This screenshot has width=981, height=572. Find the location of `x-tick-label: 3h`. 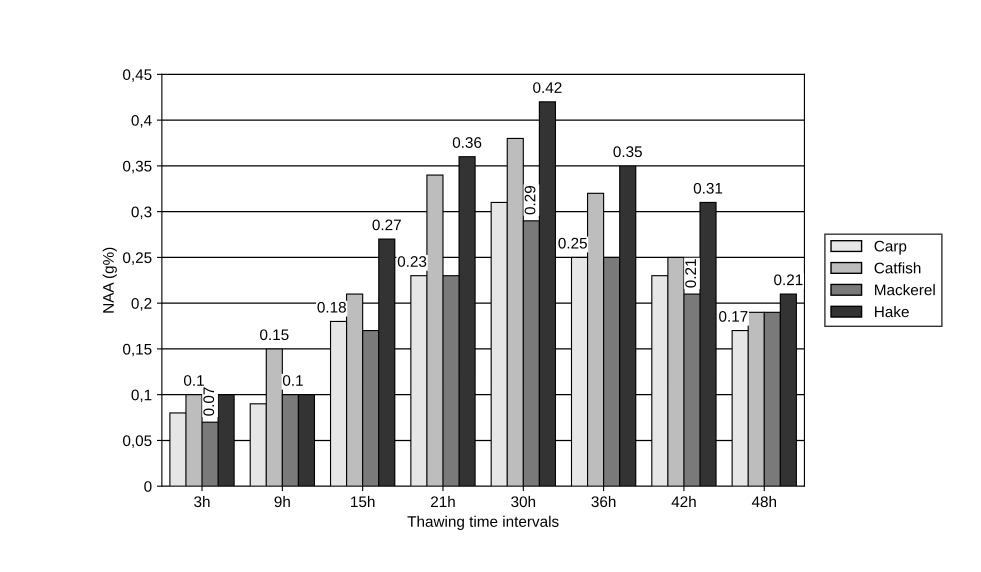

x-tick-label: 3h is located at coordinates (202, 502).